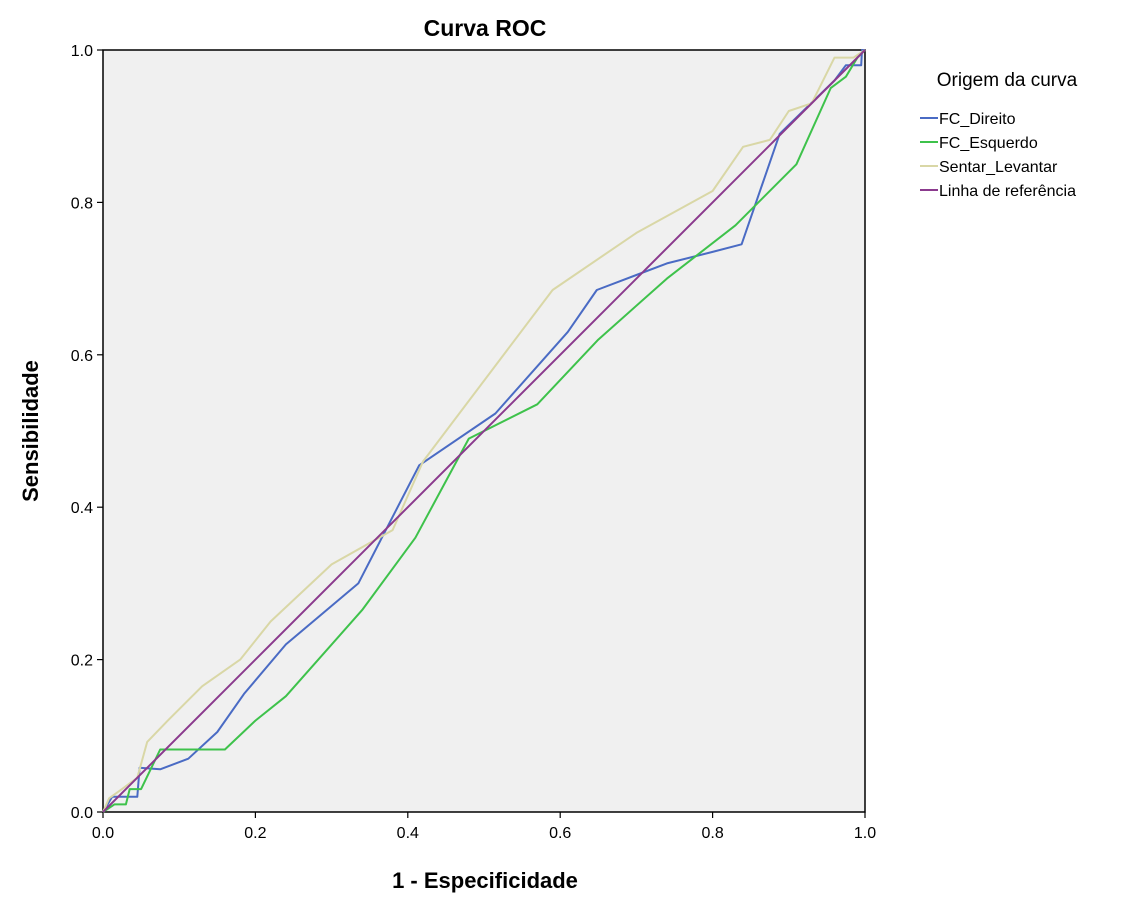 The width and height of the screenshot is (1144, 902). What do you see at coordinates (255, 833) in the screenshot?
I see `x-tick-label: 0.2` at bounding box center [255, 833].